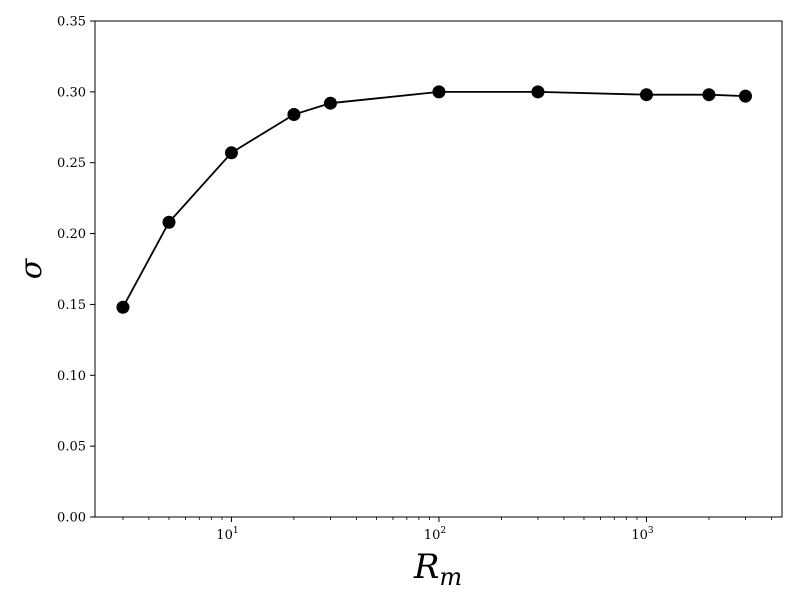  I want to click on x-tick-label-exponent: 1, so click(236, 531).